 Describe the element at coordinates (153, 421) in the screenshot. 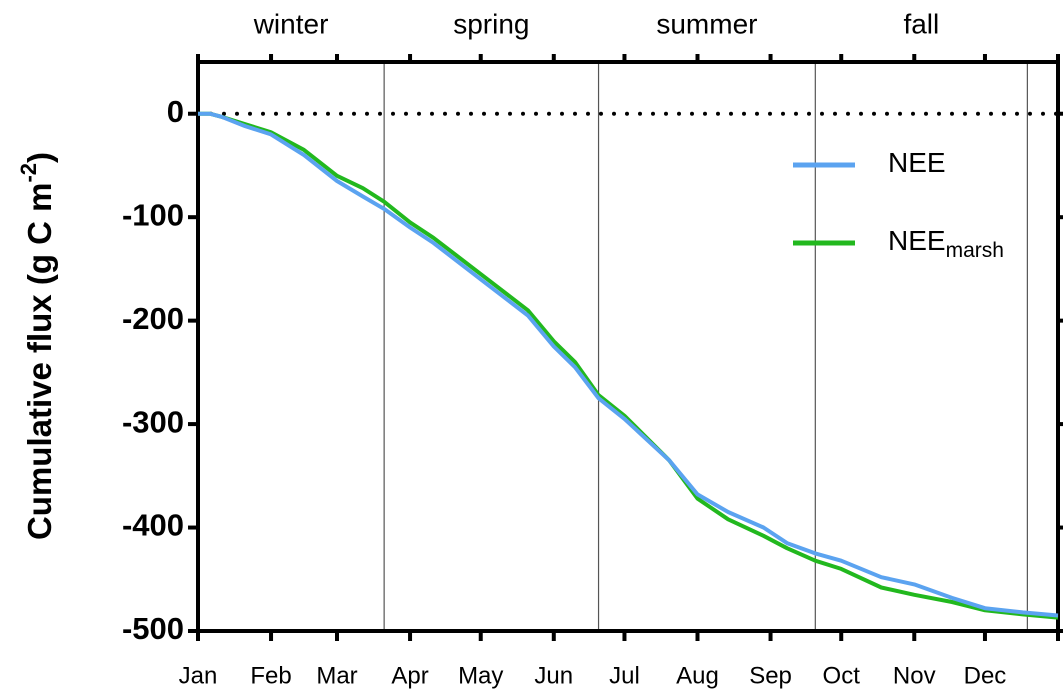

I see `y-tick-label: -300` at that location.